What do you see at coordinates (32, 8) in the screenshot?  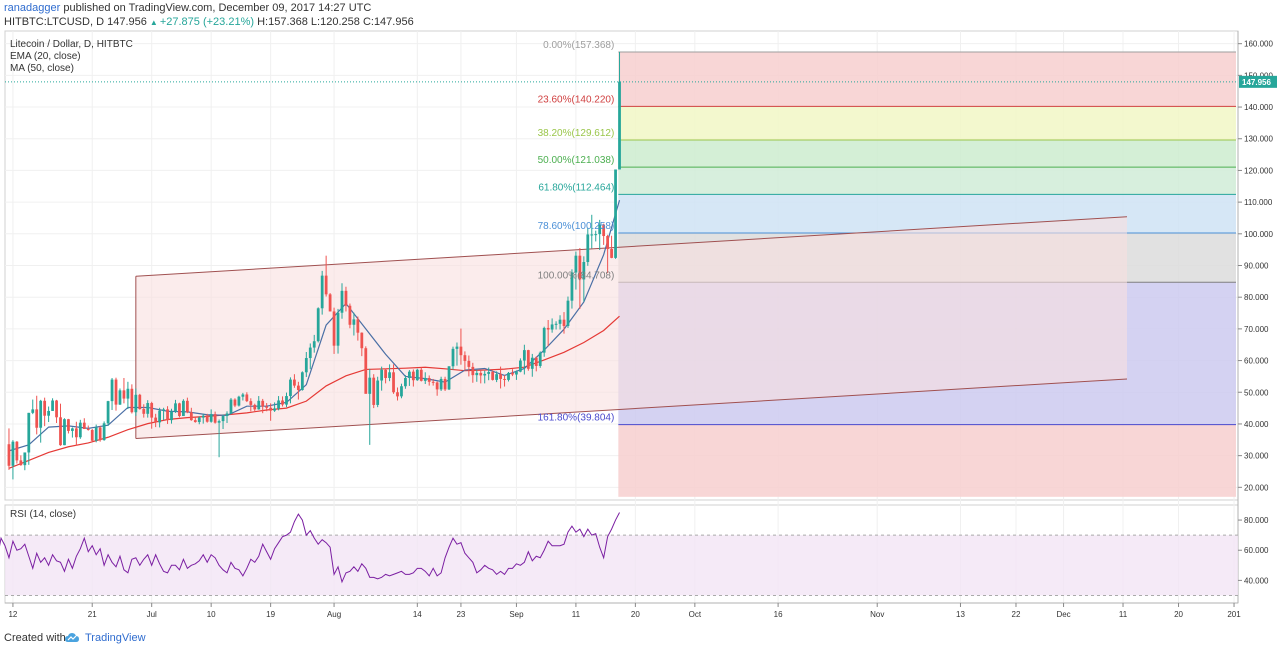 I see `author-link: ranadagger` at bounding box center [32, 8].